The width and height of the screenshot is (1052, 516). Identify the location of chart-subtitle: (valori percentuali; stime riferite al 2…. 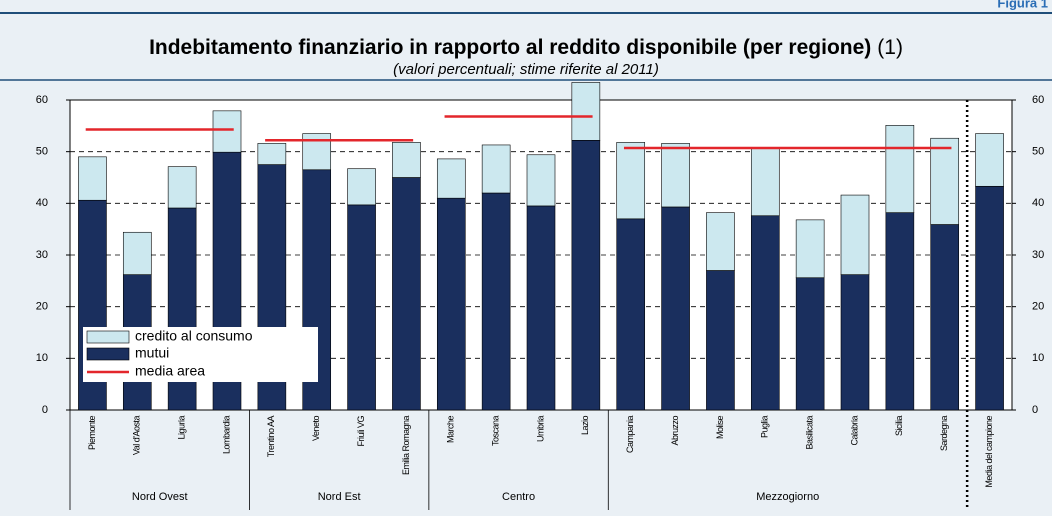
(526, 69).